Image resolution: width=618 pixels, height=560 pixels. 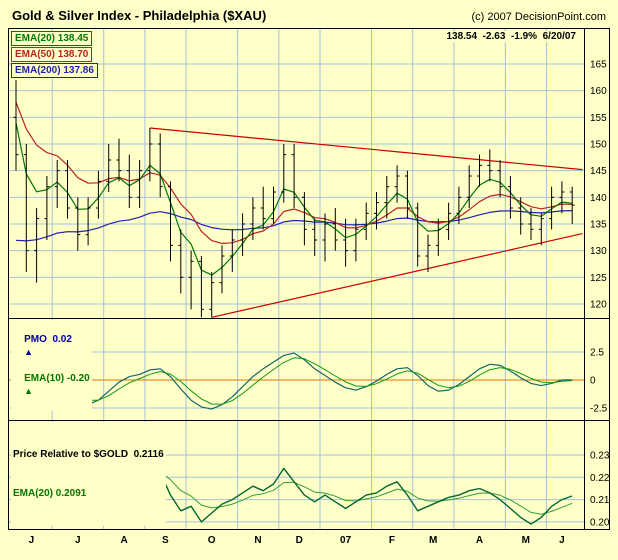 I want to click on quote-line: 138.54 -2.63 -1.9% 6/20/07, so click(x=511, y=36).